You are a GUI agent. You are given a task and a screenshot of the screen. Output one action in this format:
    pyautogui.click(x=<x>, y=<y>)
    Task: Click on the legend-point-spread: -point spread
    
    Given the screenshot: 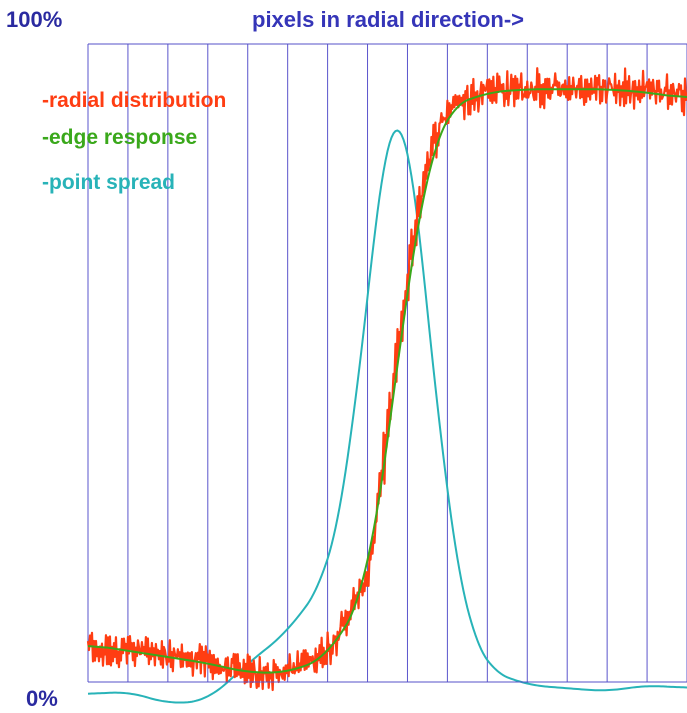 What is the action you would take?
    pyautogui.click(x=108, y=182)
    